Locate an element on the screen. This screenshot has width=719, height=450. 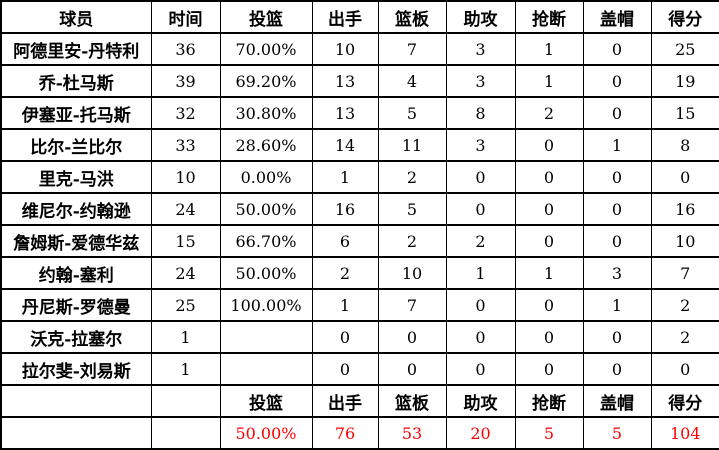
player-name-cell: 乔-杜马斯 is located at coordinates (76, 81).